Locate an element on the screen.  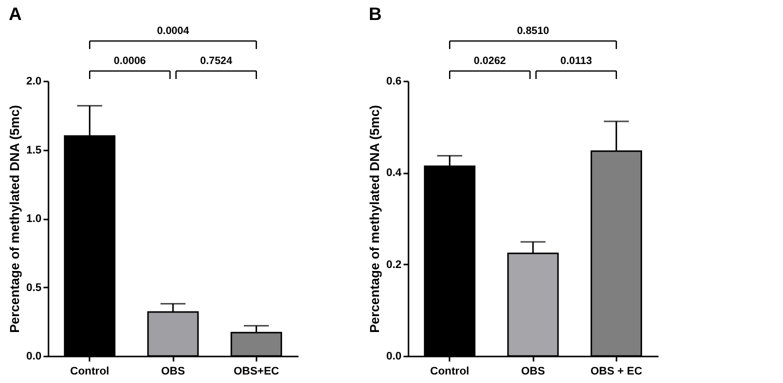
text: 0.7524 is located at coordinates (216, 61).